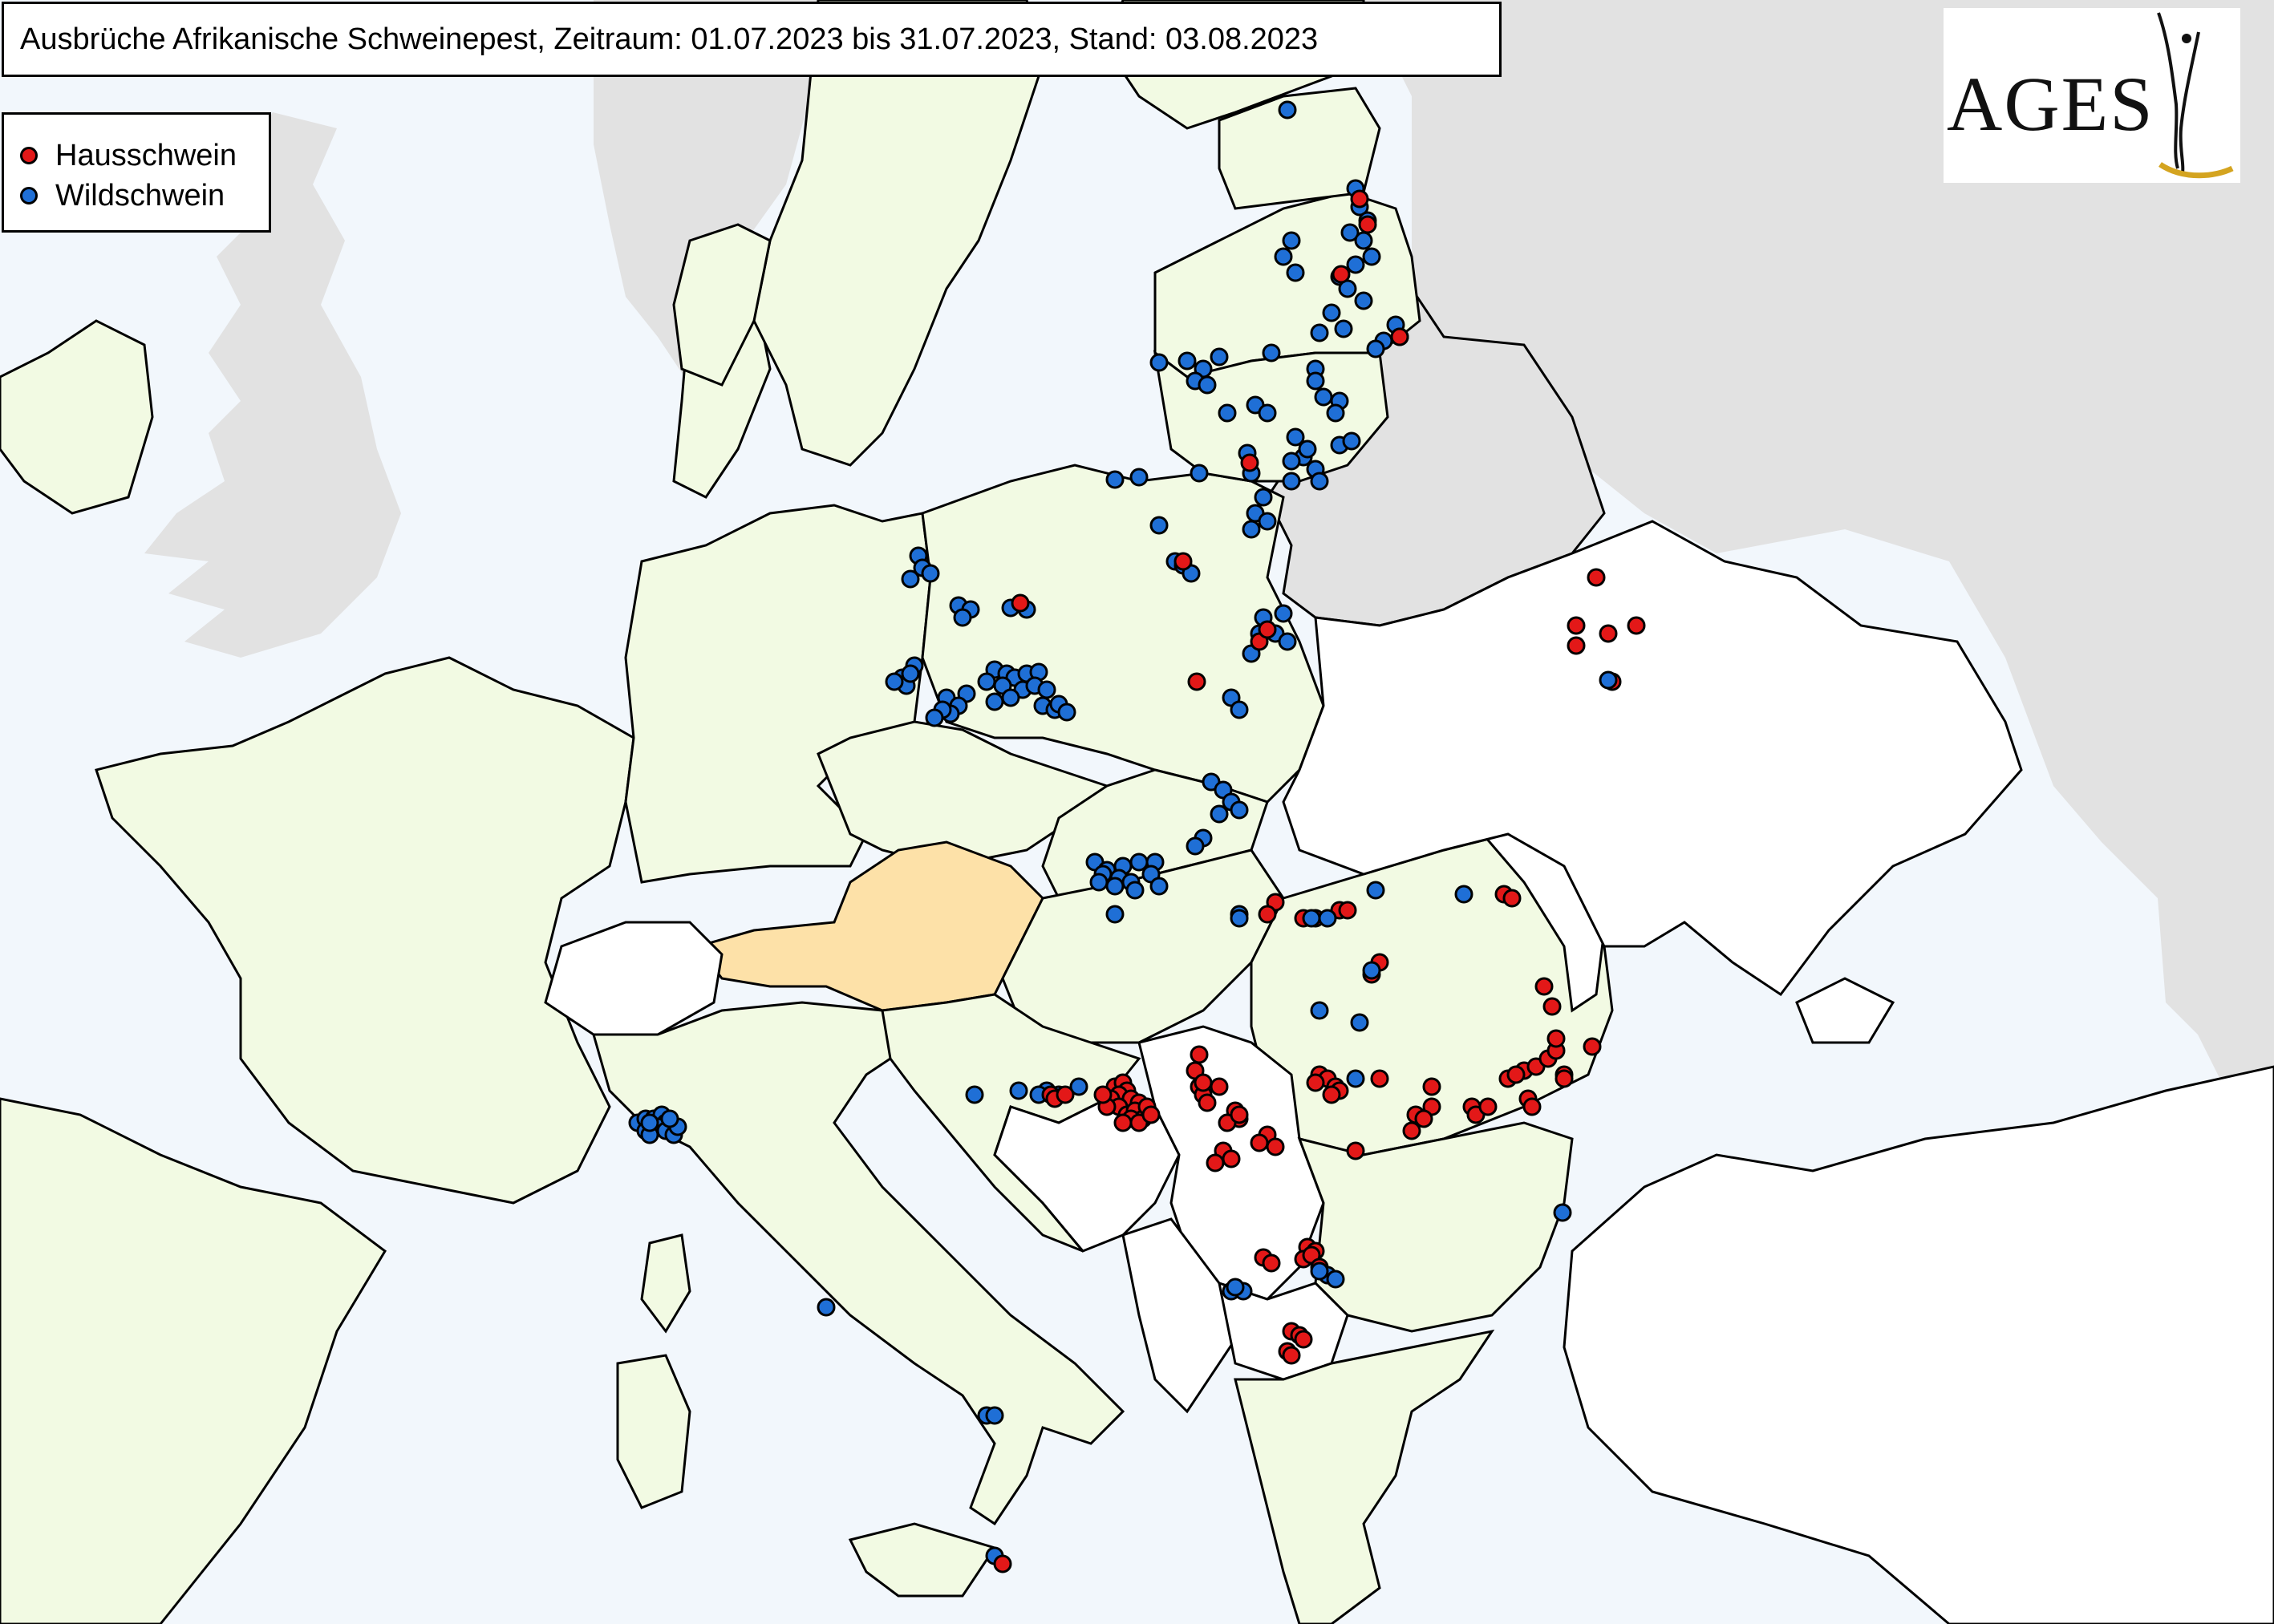 Image resolution: width=2274 pixels, height=1624 pixels. I want to click on blue-dot-icon, so click(29, 196).